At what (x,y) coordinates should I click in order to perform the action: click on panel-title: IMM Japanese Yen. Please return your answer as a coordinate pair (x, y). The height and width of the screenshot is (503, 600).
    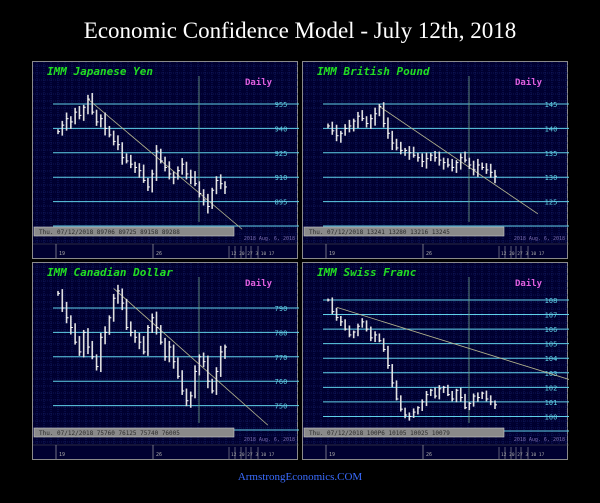
    Looking at the image, I should click on (100, 71).